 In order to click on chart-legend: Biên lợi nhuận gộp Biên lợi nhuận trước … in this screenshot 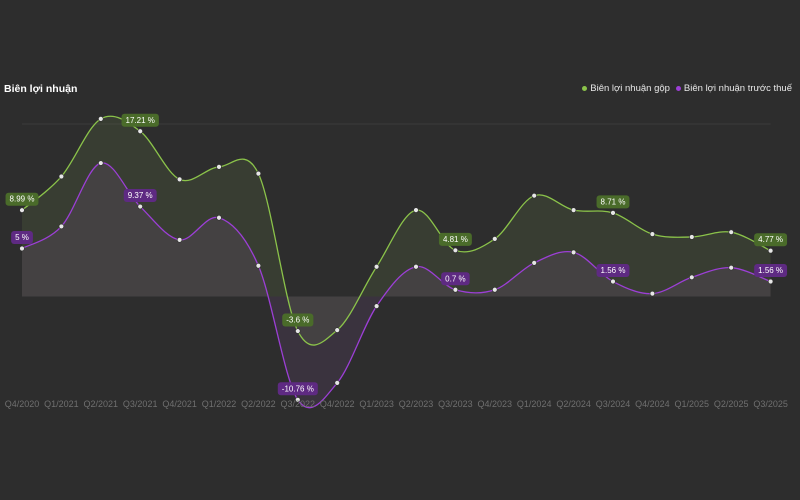, I will do `click(687, 88)`.